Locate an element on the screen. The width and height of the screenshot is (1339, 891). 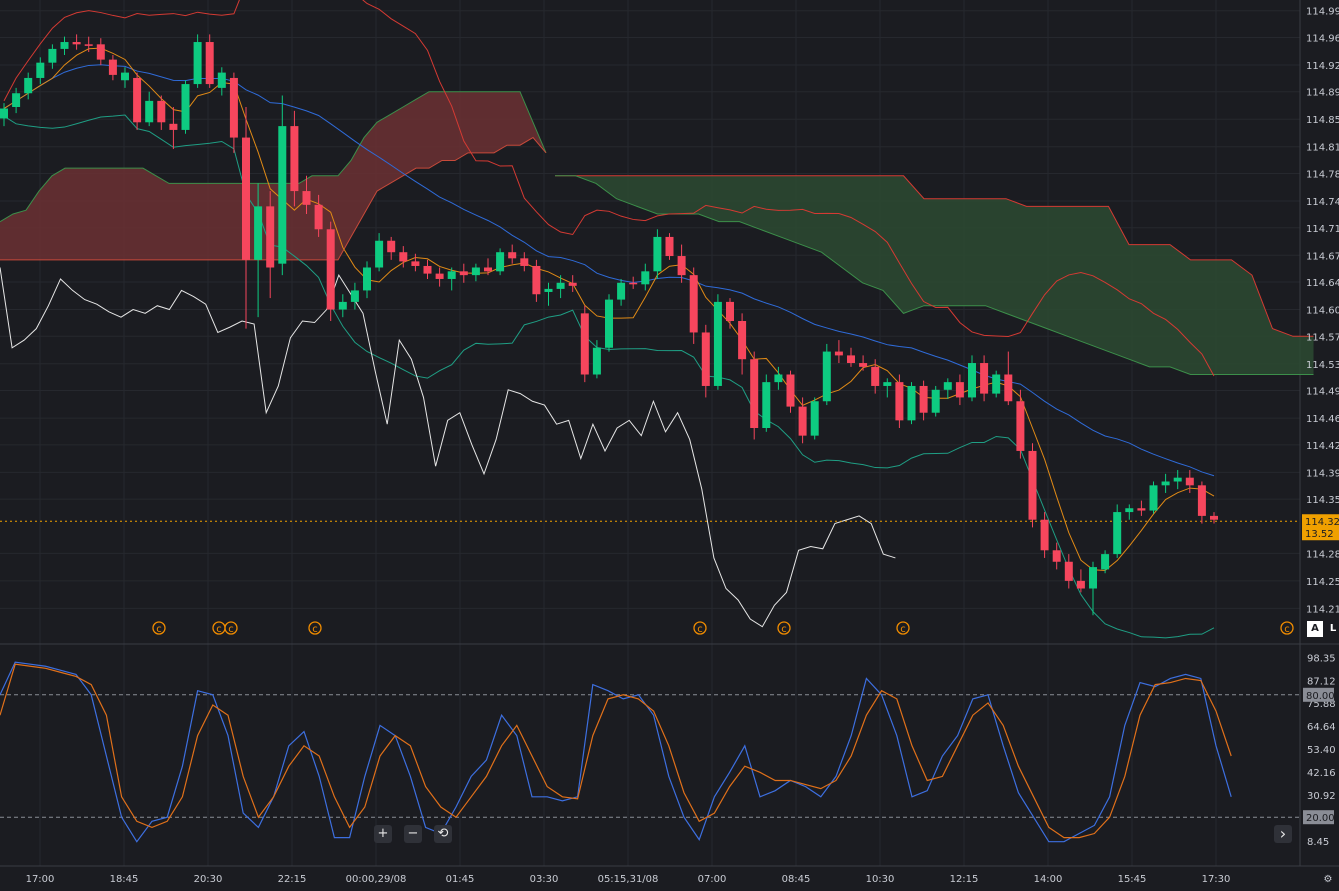
oscillator-tick-label: 53.40 is located at coordinates (1321, 750).